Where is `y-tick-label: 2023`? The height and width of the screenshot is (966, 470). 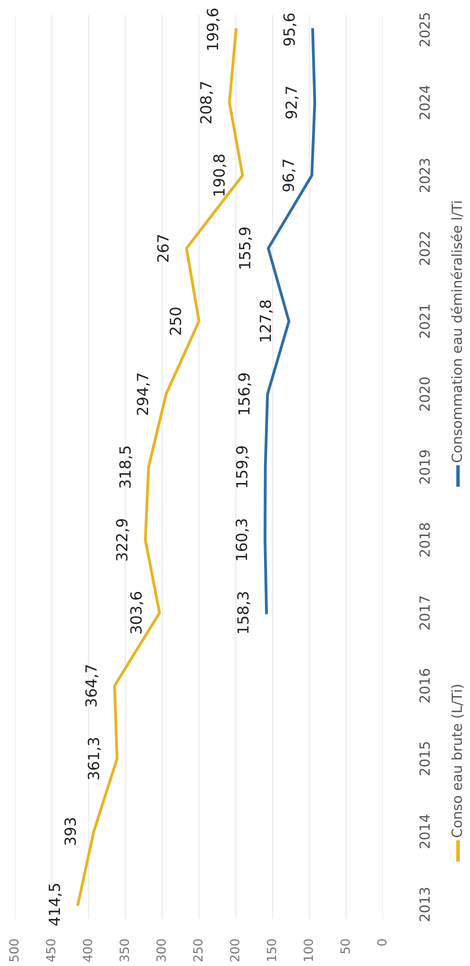 y-tick-label: 2023 is located at coordinates (424, 175).